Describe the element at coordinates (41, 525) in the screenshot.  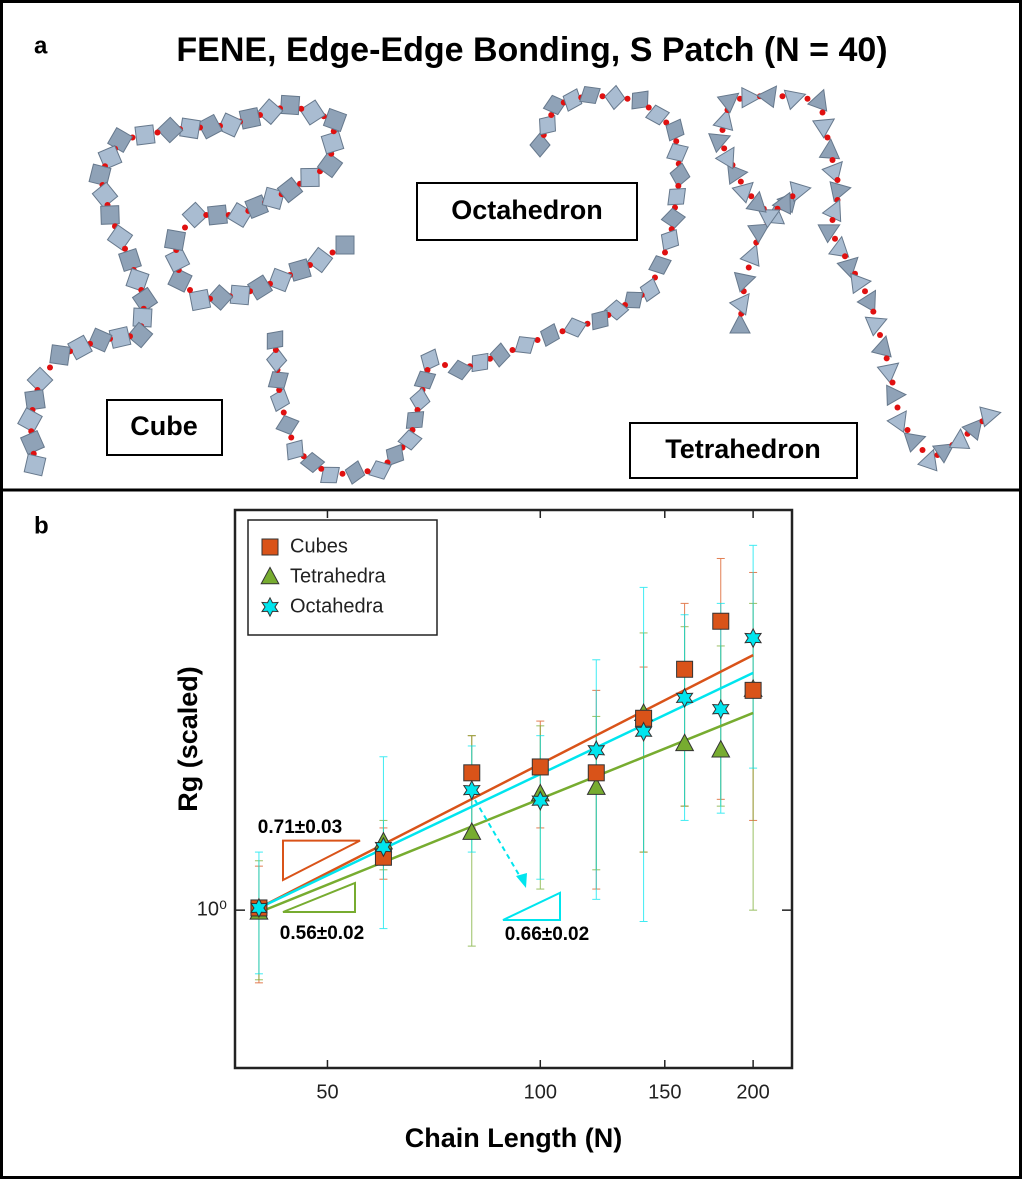
I see `panel-label: b` at that location.